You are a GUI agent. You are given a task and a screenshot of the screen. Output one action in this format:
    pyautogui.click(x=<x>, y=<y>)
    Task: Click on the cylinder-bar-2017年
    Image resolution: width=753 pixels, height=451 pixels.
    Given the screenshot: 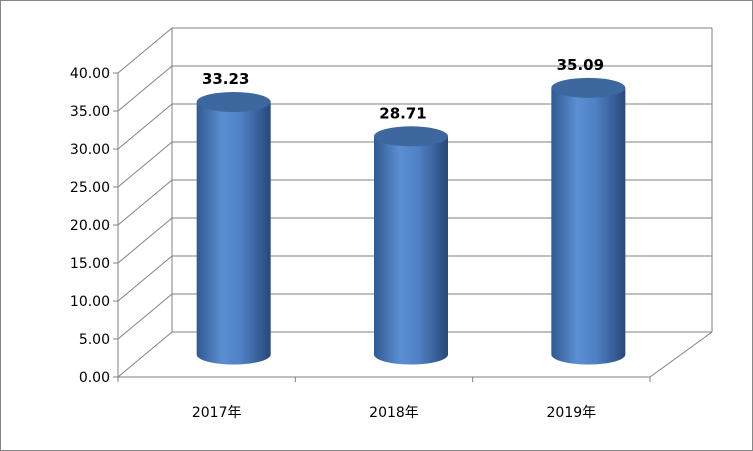 What is the action you would take?
    pyautogui.click(x=233, y=233)
    